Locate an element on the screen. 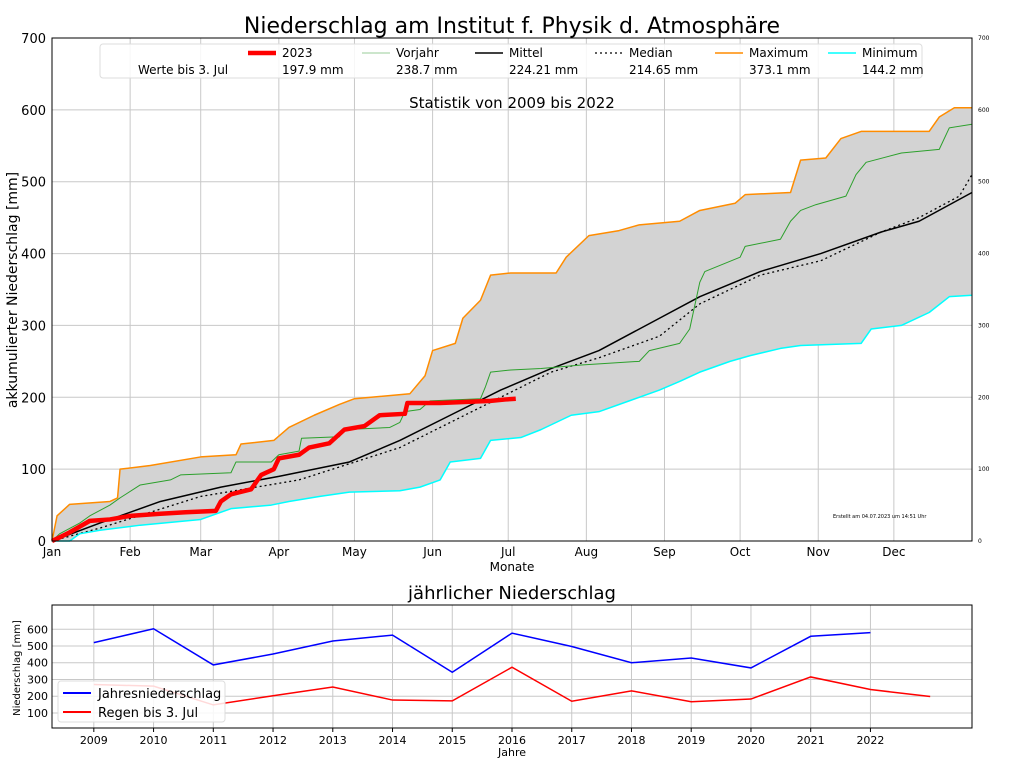 This screenshot has height=768, width=1024. x-tick-label: 2019 is located at coordinates (691, 740).